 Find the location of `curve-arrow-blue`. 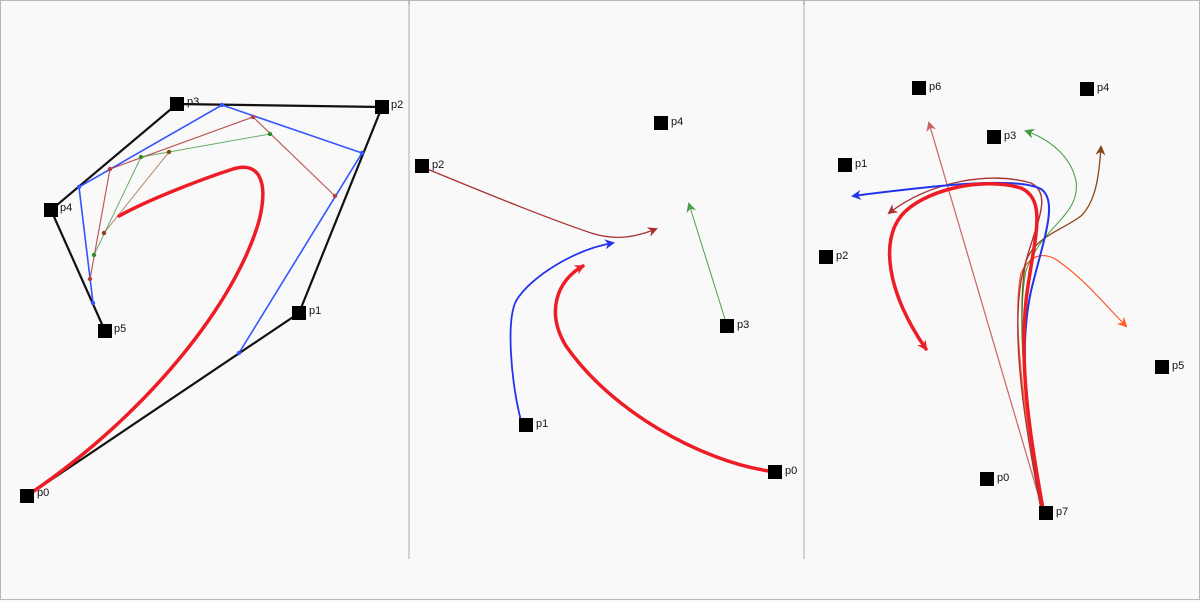

curve-arrow-blue is located at coordinates (562, 330).